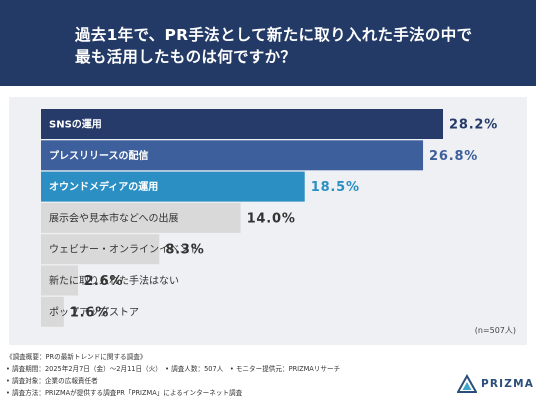  Describe the element at coordinates (473, 125) in the screenshot. I see `value-label-1: 28.2%` at that location.